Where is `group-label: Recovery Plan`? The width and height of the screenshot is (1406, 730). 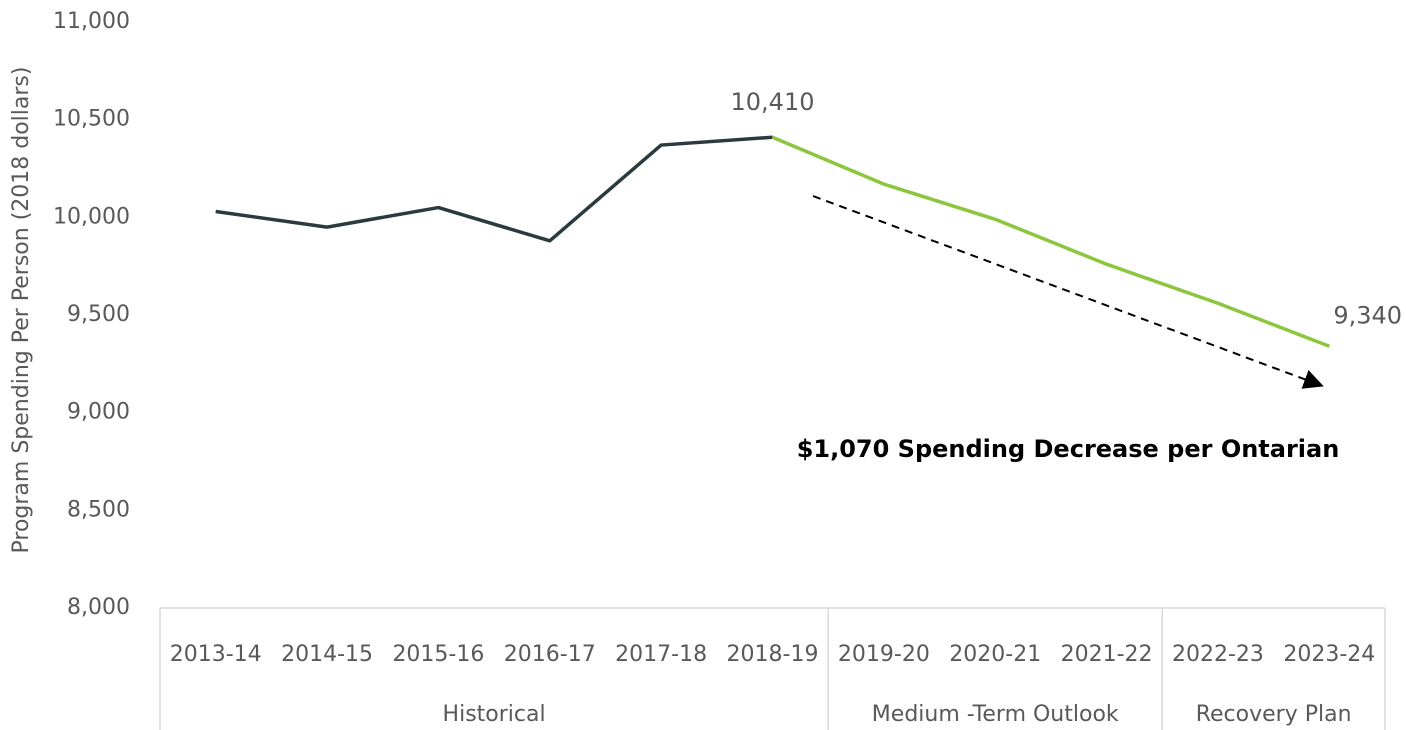
group-label: Recovery Plan is located at coordinates (1274, 714).